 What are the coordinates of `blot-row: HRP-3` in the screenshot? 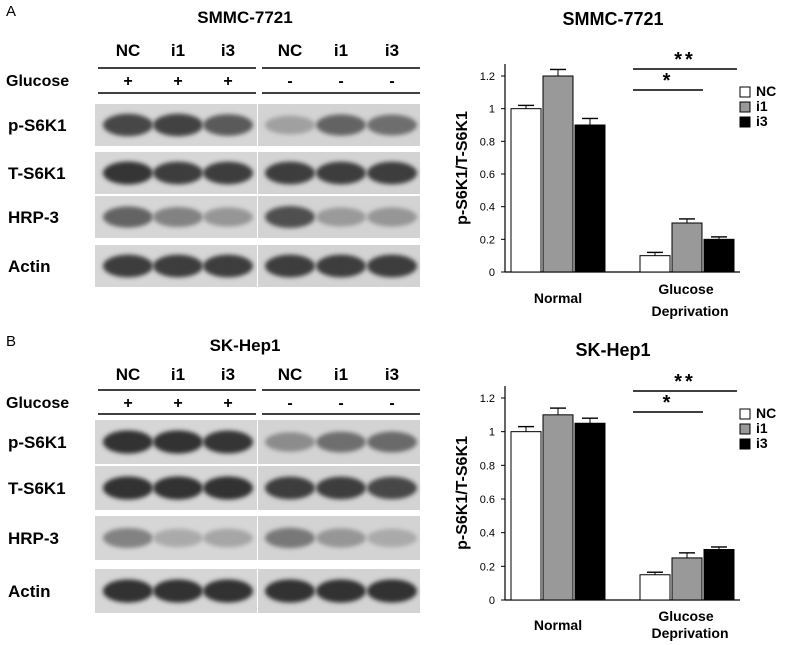 It's located at (214, 538).